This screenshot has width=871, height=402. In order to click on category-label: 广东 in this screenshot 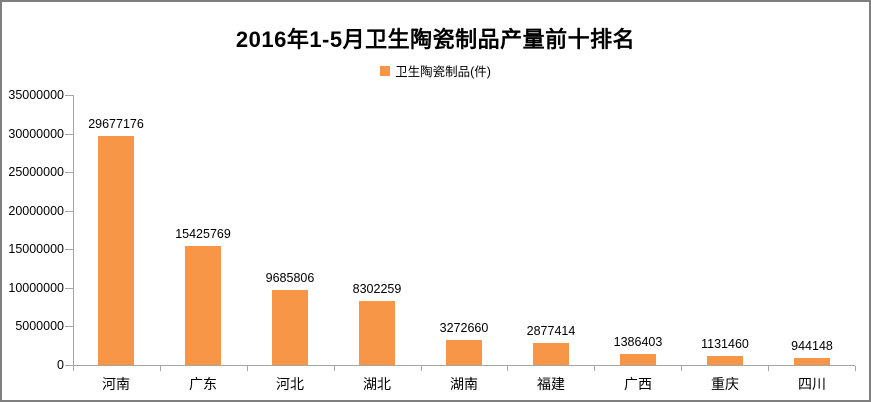, I will do `click(203, 384)`.